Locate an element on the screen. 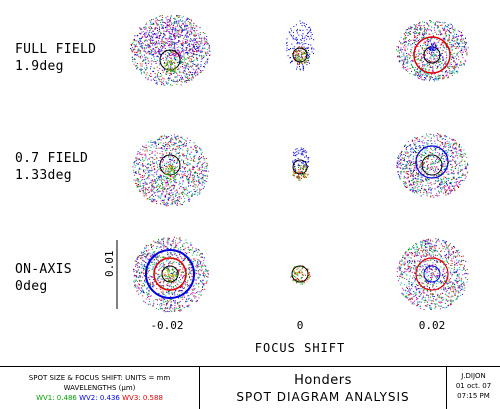 The height and width of the screenshot is (409, 500). wavelength-1: WV1: 0.486 is located at coordinates (56, 398).